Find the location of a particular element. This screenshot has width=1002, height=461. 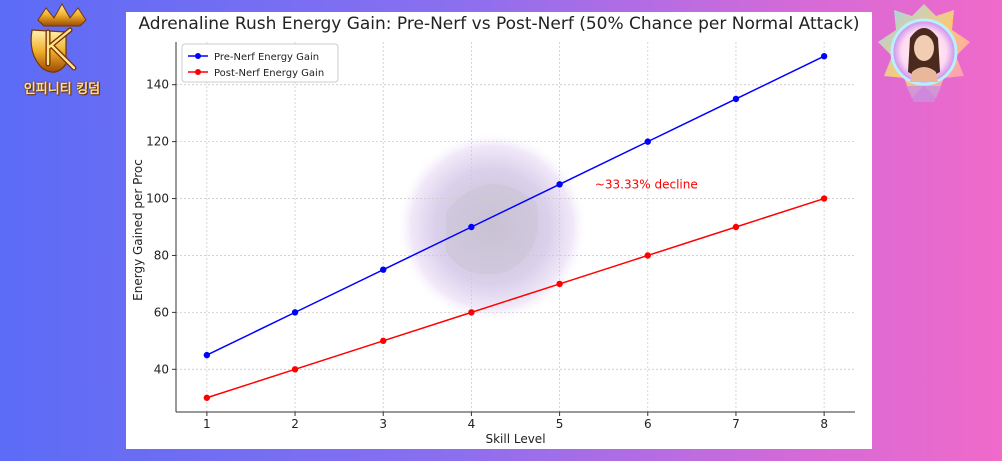

x-tick-label: 6 is located at coordinates (648, 424).